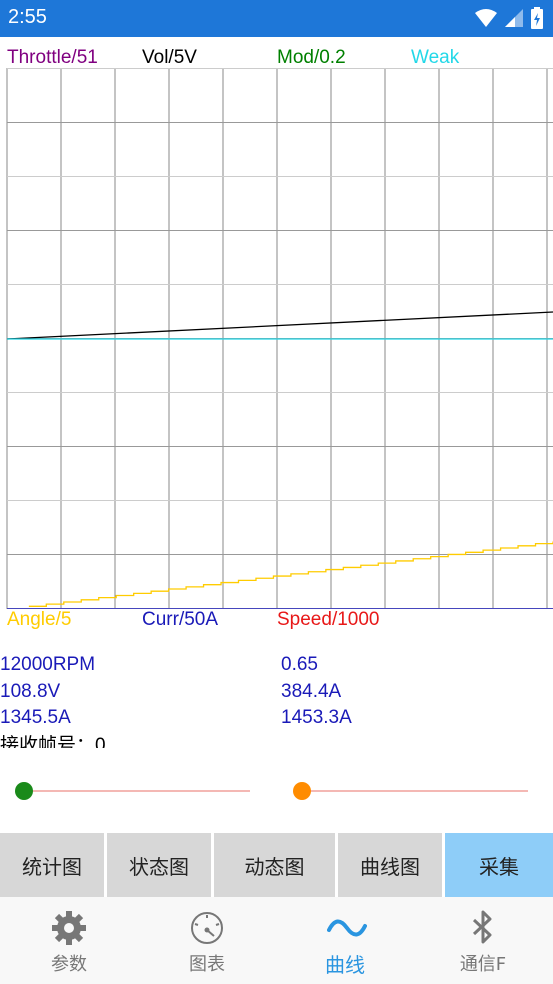  I want to click on frame-counter: 接收帧号：0, so click(53, 741).